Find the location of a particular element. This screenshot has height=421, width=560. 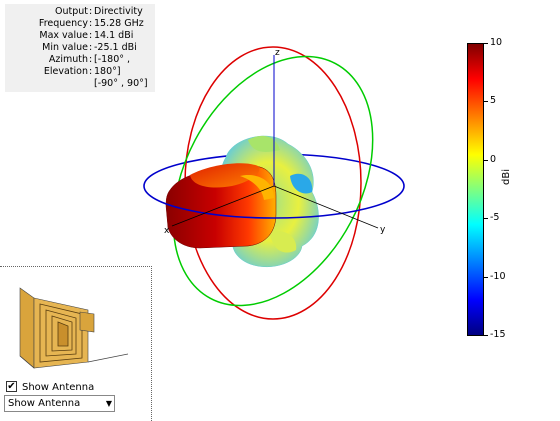

colorbar-tick-label: -10 is located at coordinates (498, 276).